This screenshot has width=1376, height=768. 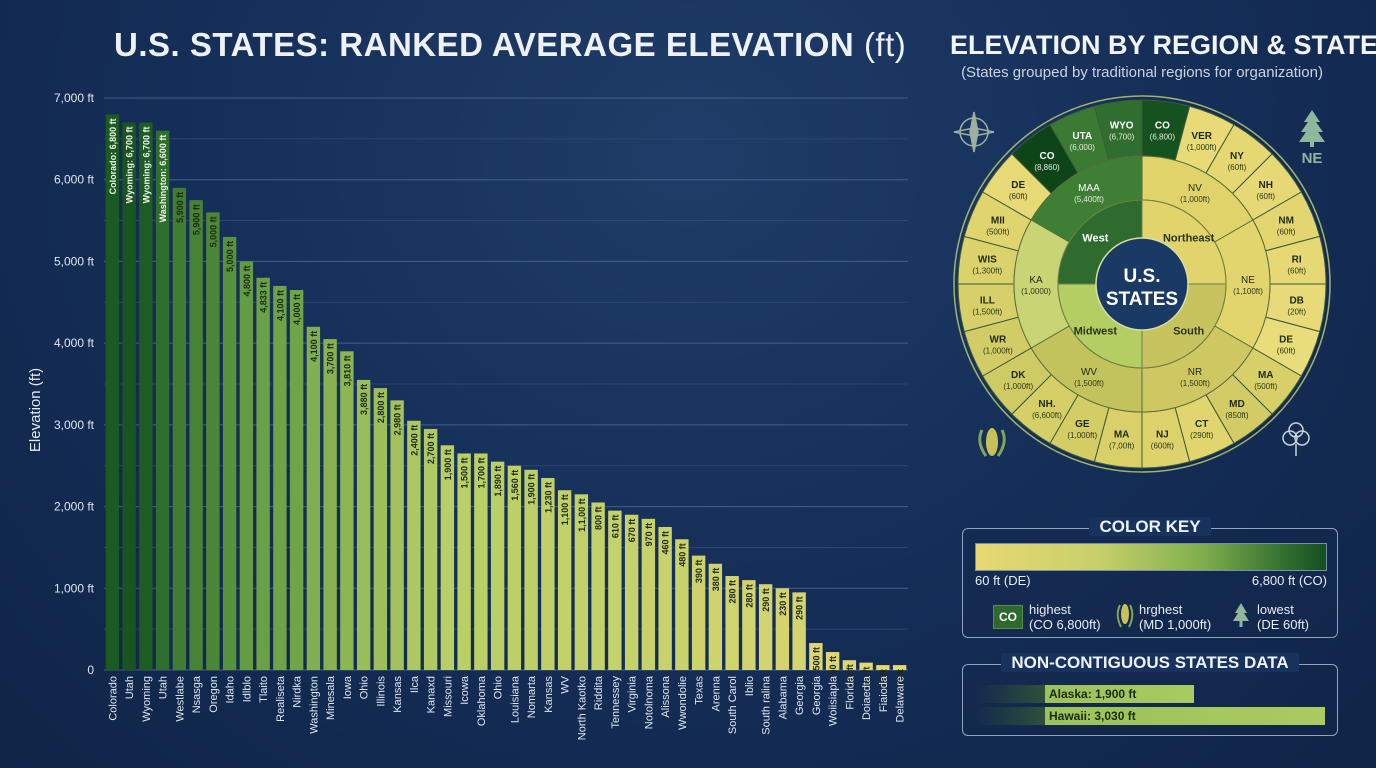 What do you see at coordinates (1083, 147) in the screenshot?
I see `sunburst-outer-value: (6,000)` at bounding box center [1083, 147].